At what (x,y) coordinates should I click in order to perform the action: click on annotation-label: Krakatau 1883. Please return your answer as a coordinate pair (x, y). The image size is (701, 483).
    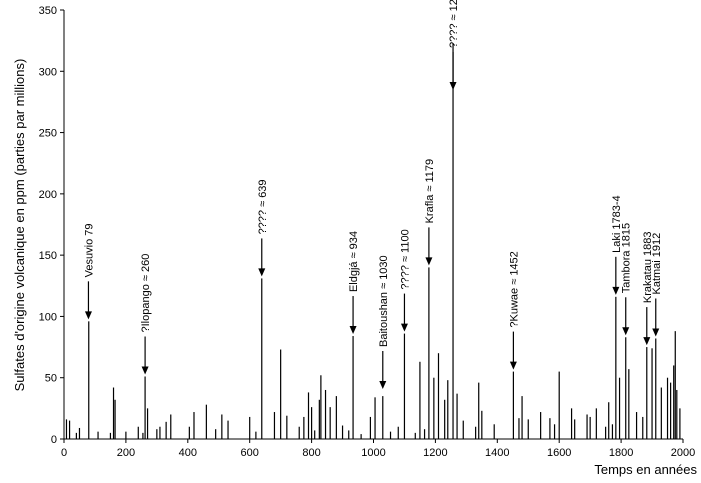
    Looking at the image, I should click on (648, 268).